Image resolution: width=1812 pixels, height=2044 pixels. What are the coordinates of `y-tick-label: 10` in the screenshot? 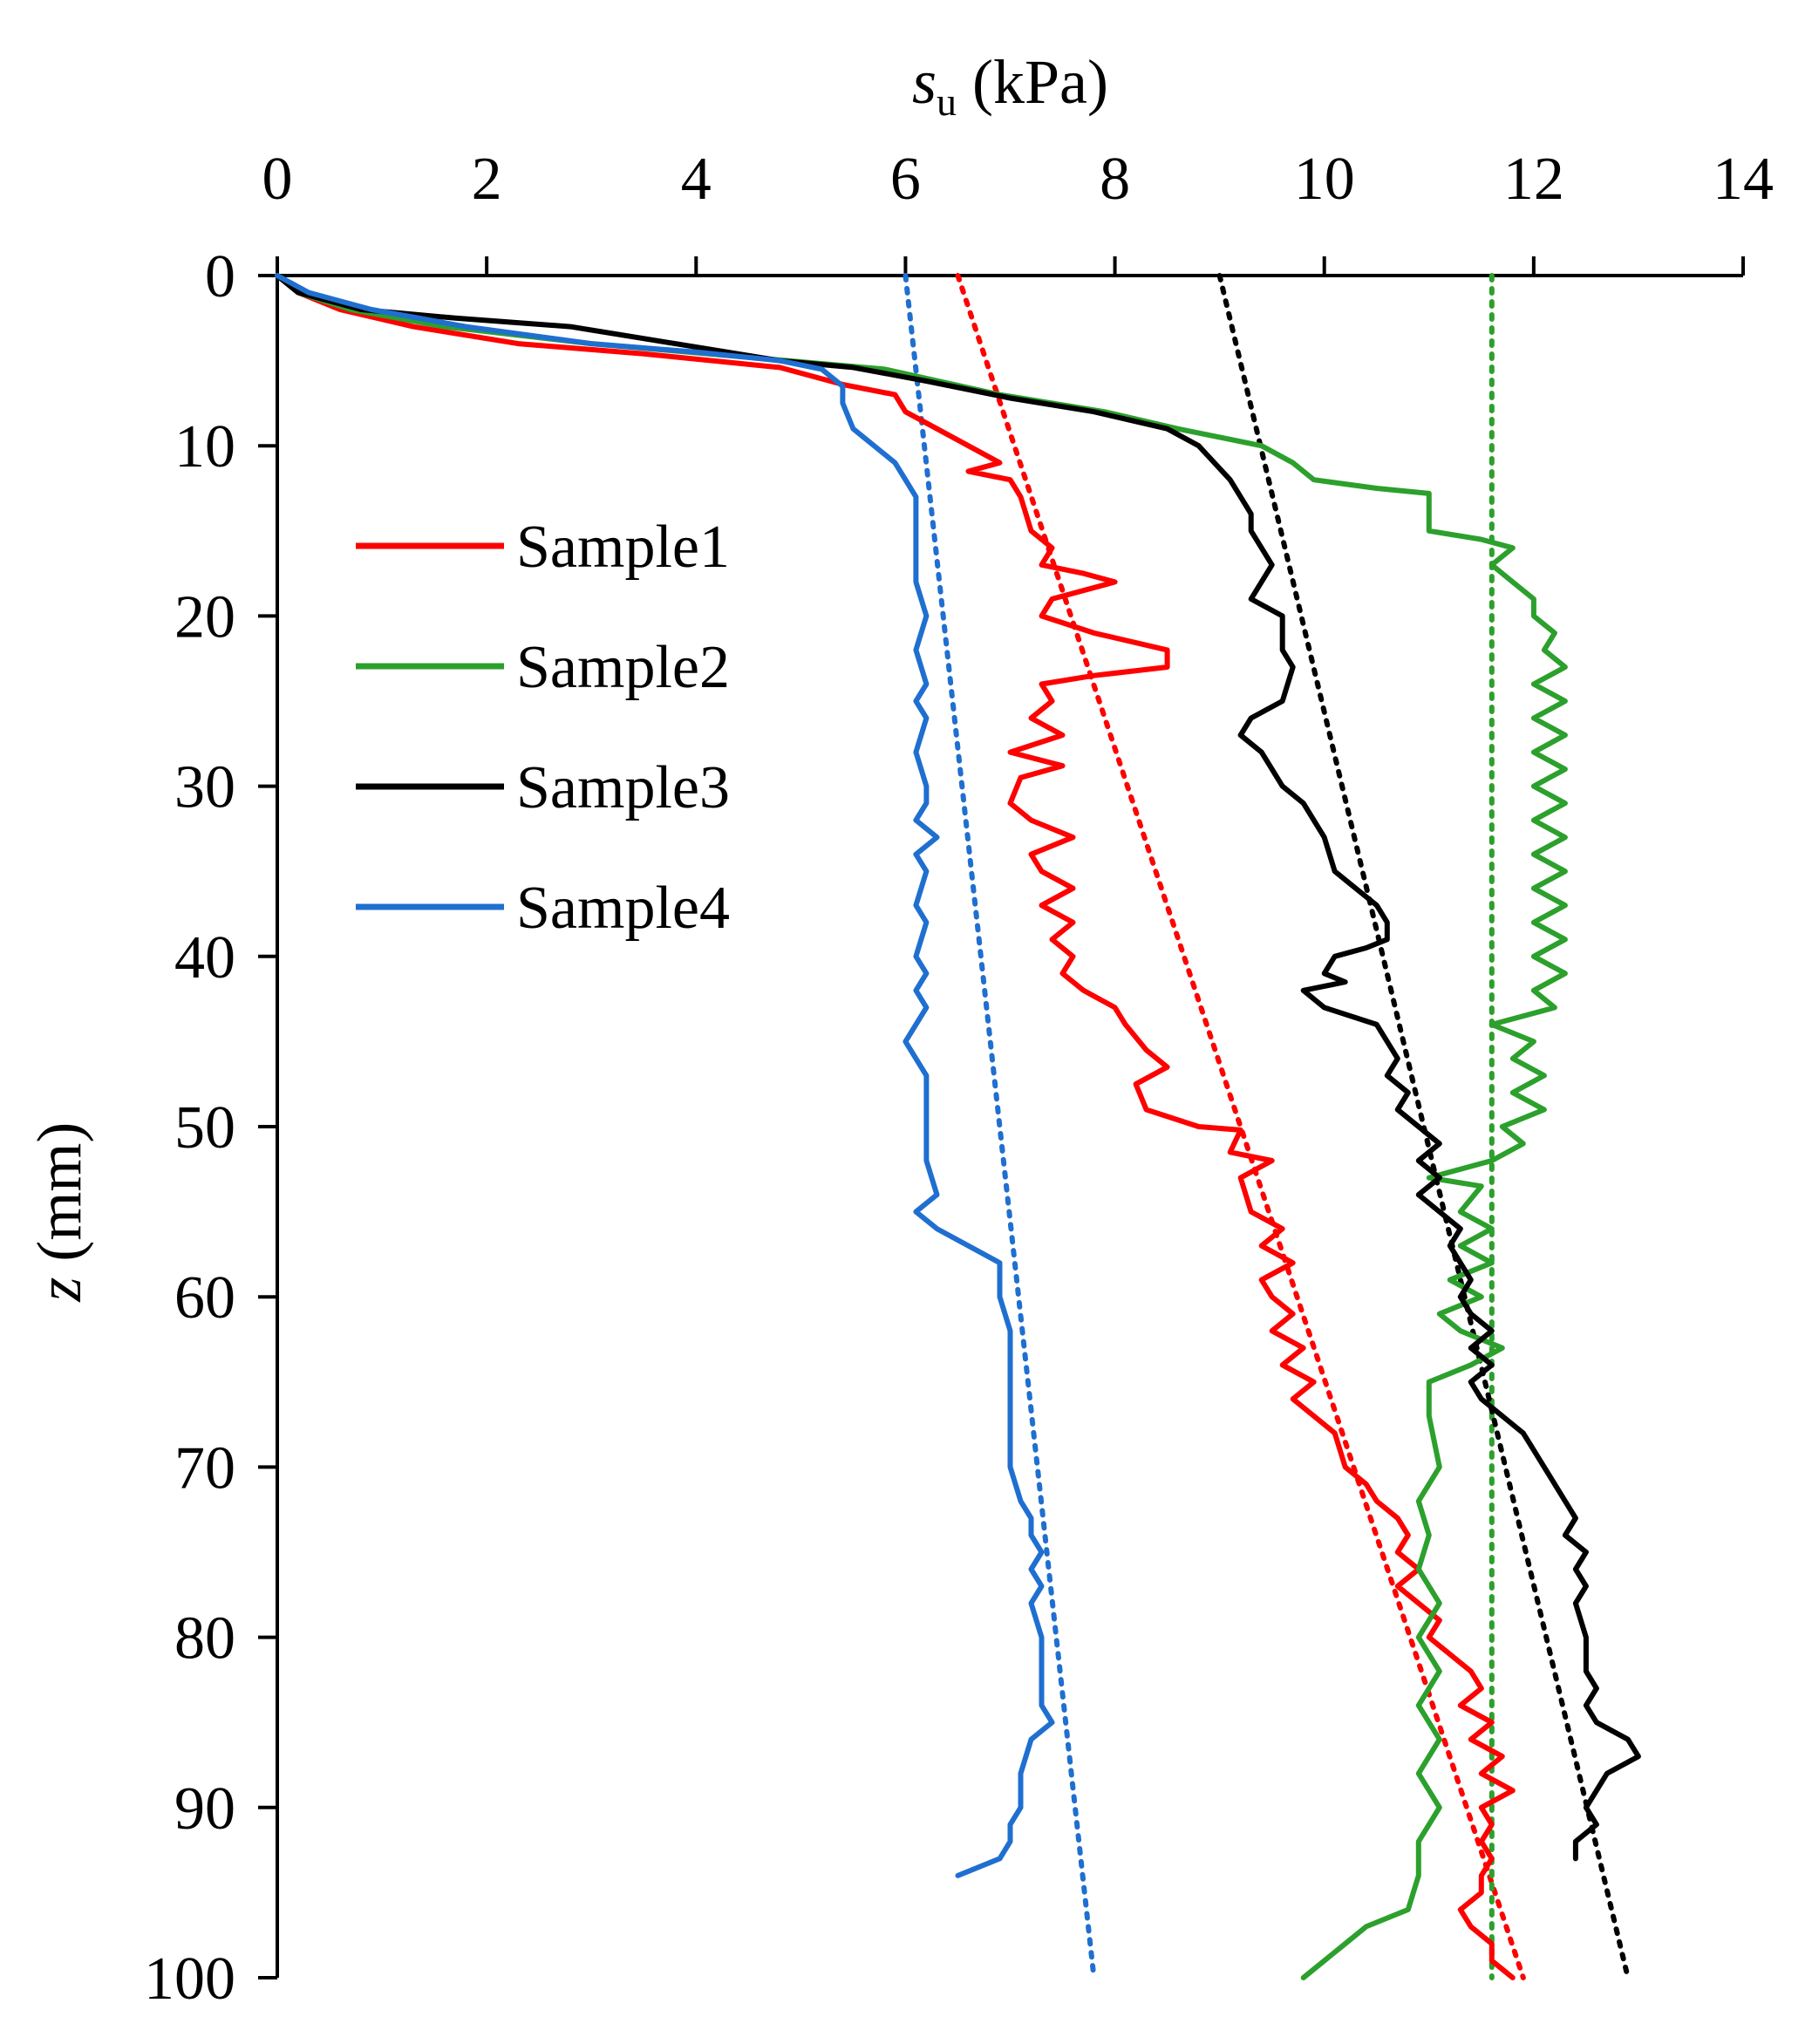 It's located at (204, 446).